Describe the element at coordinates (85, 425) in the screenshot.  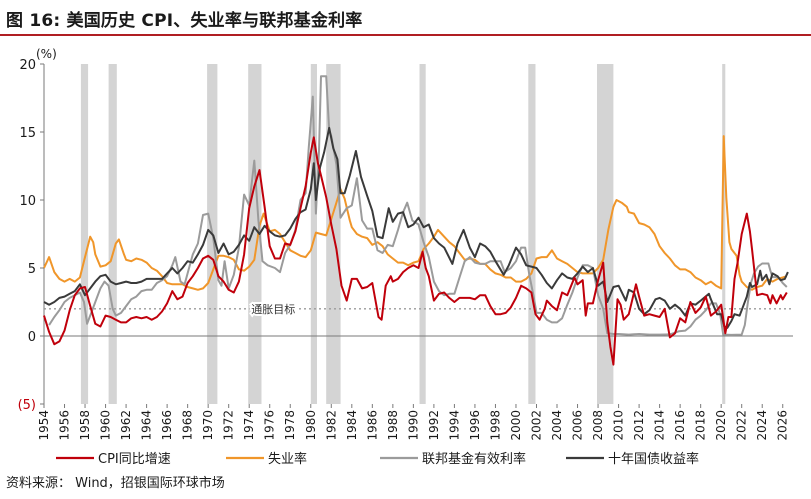
I see `x-tick-label: 1958` at that location.